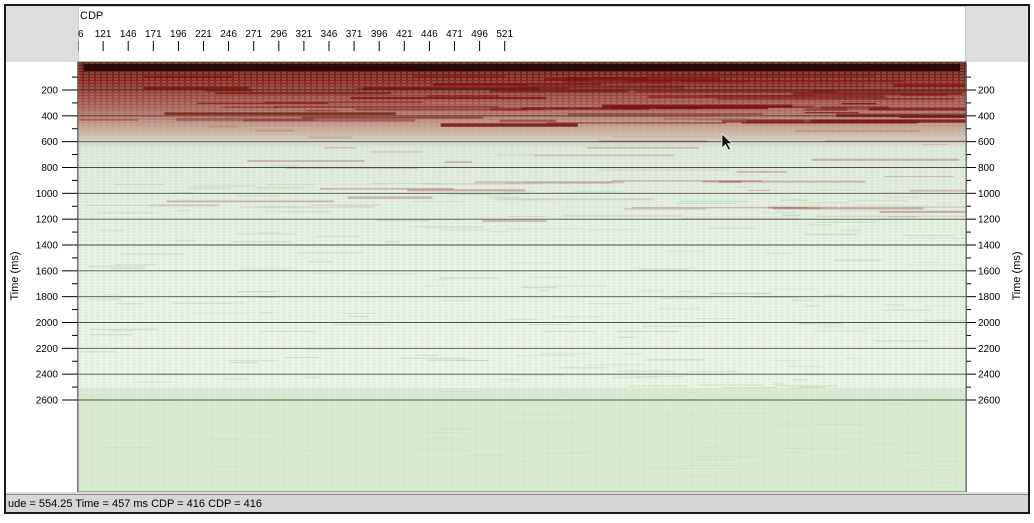 Image resolution: width=1034 pixels, height=523 pixels. I want to click on time-tick-label-left: 400, so click(49, 116).